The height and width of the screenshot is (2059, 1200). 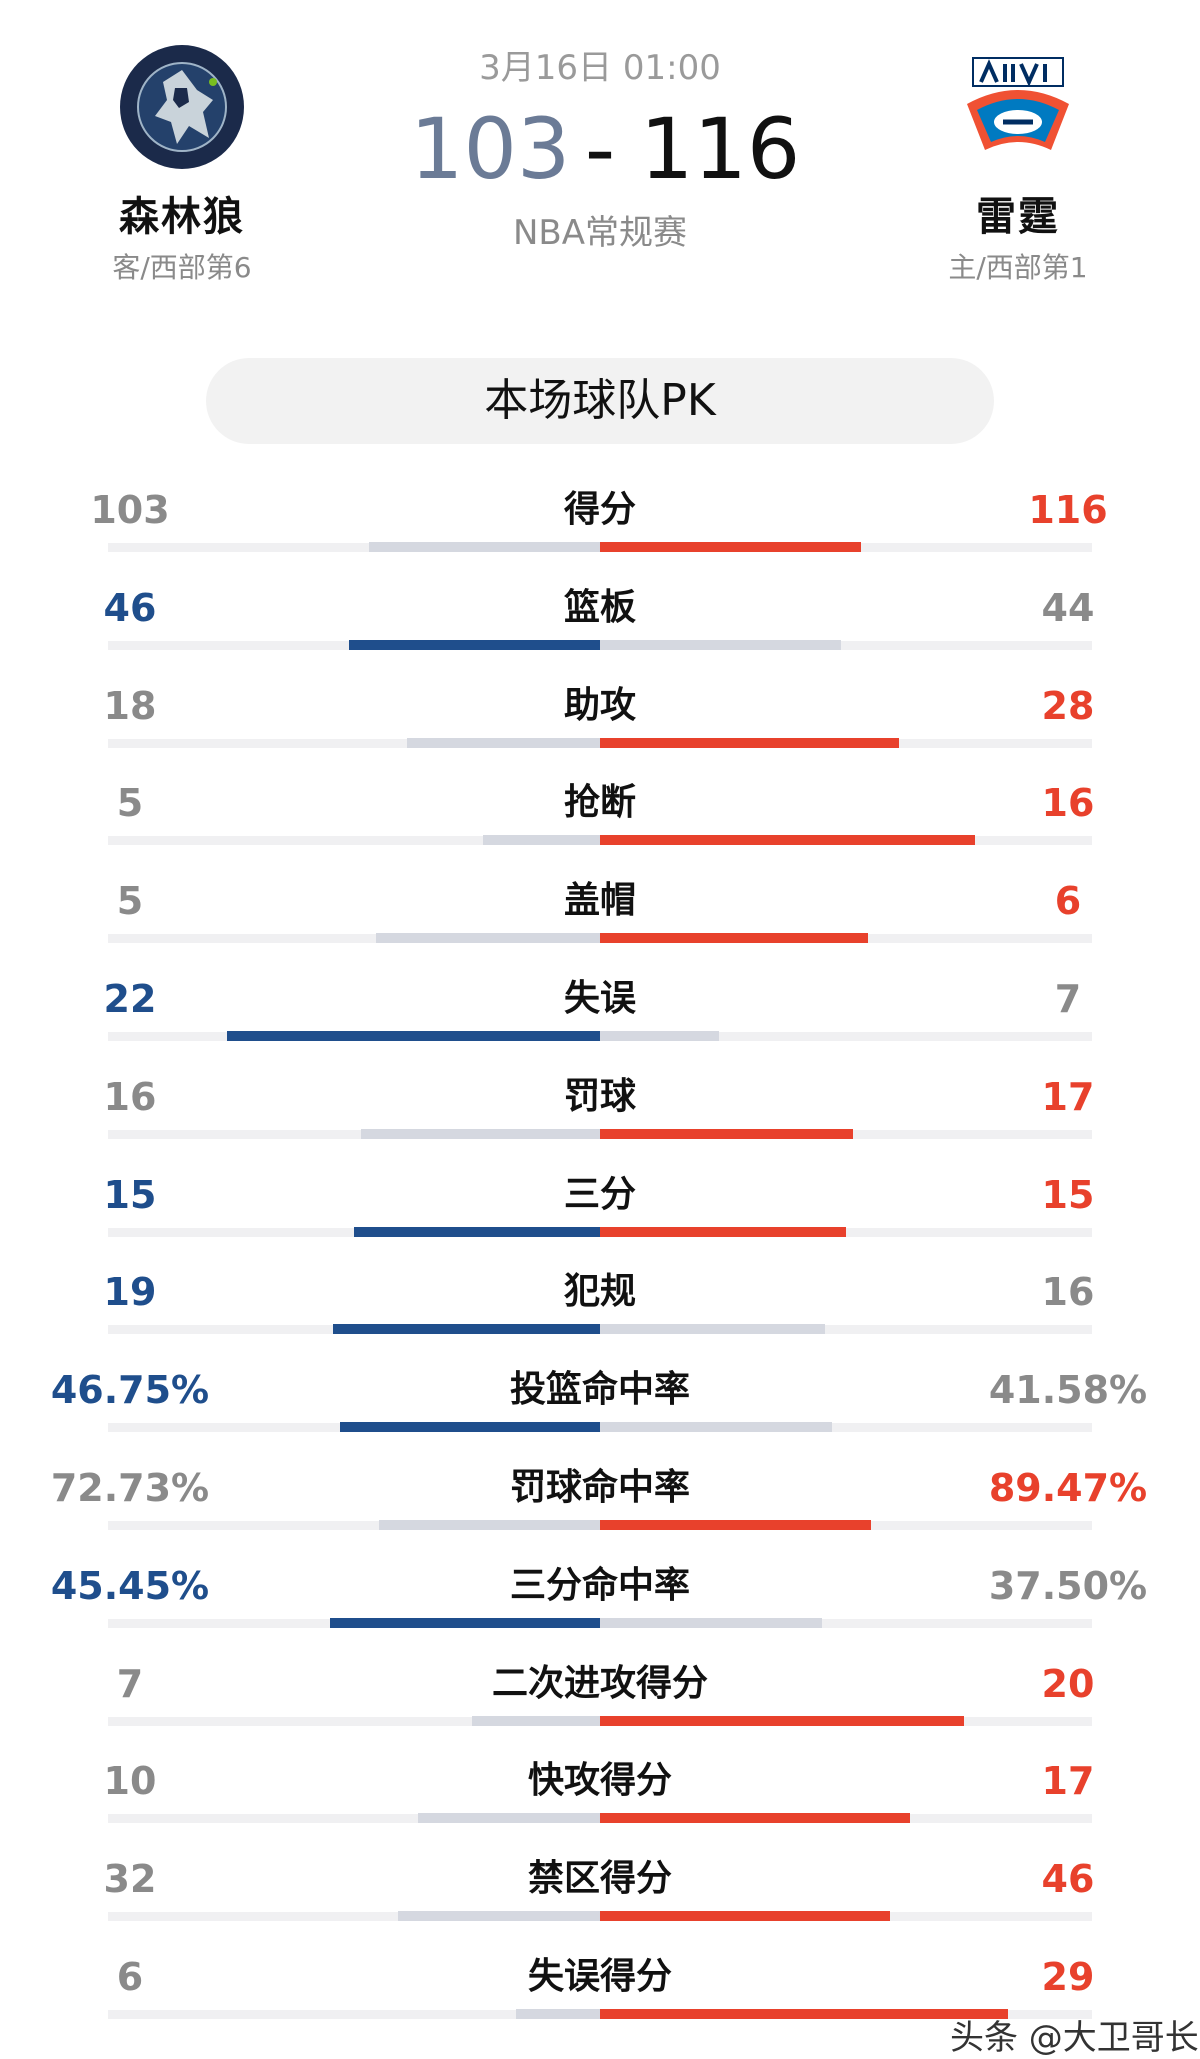 What do you see at coordinates (130, 1487) in the screenshot?
I see `stat-away-value: 72.73%` at bounding box center [130, 1487].